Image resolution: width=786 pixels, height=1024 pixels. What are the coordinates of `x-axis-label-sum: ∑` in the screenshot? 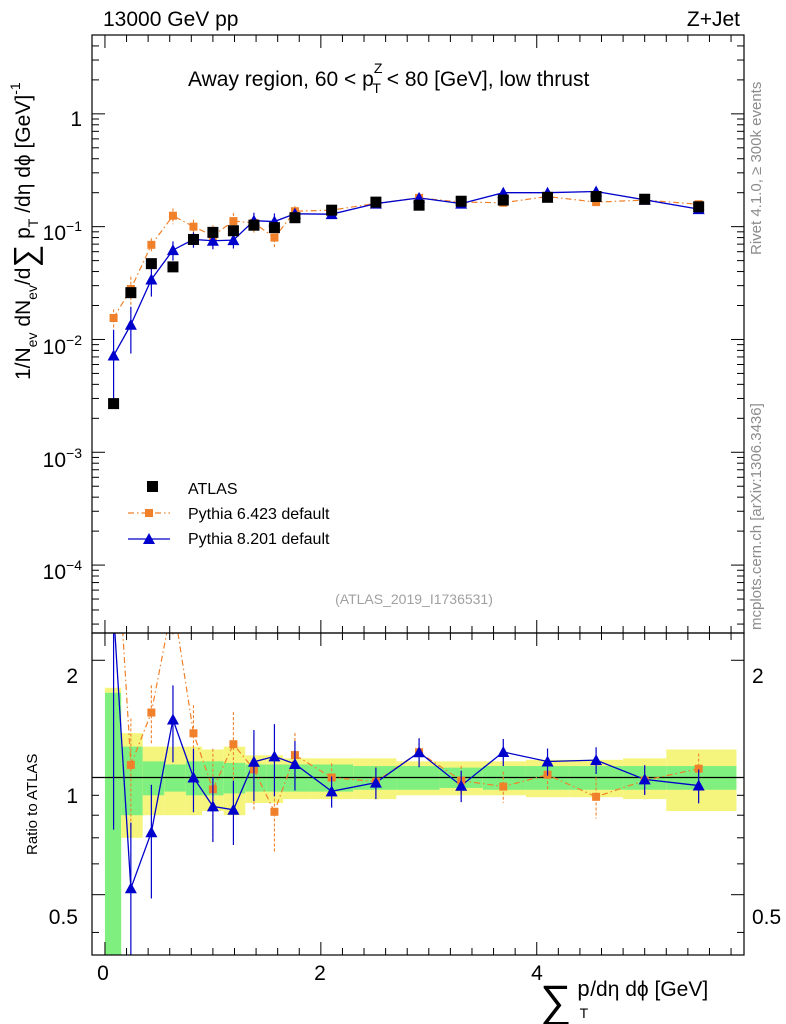 It's located at (555, 1000).